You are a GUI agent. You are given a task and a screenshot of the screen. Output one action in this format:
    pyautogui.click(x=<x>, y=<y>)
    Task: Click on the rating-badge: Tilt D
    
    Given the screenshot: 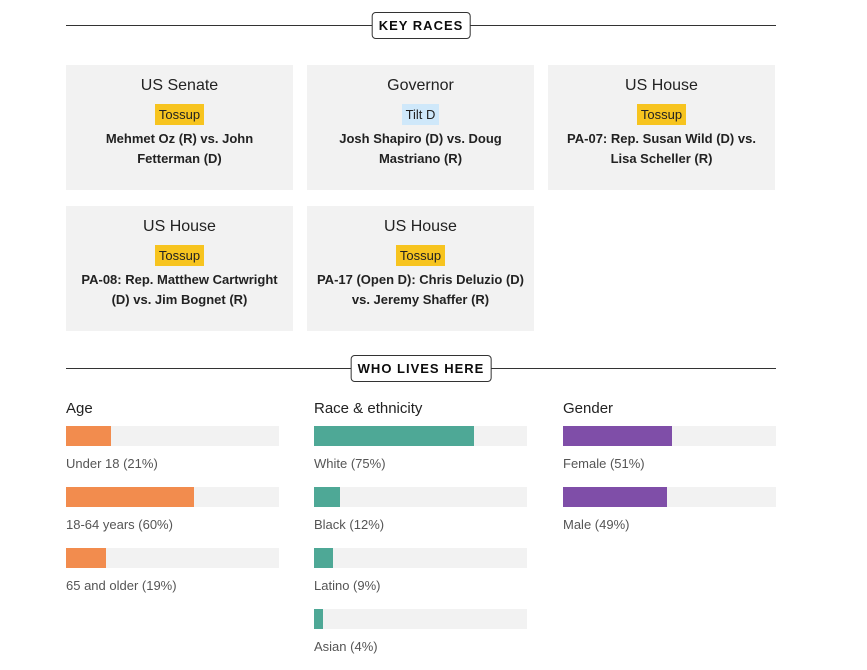 What is the action you would take?
    pyautogui.click(x=420, y=114)
    